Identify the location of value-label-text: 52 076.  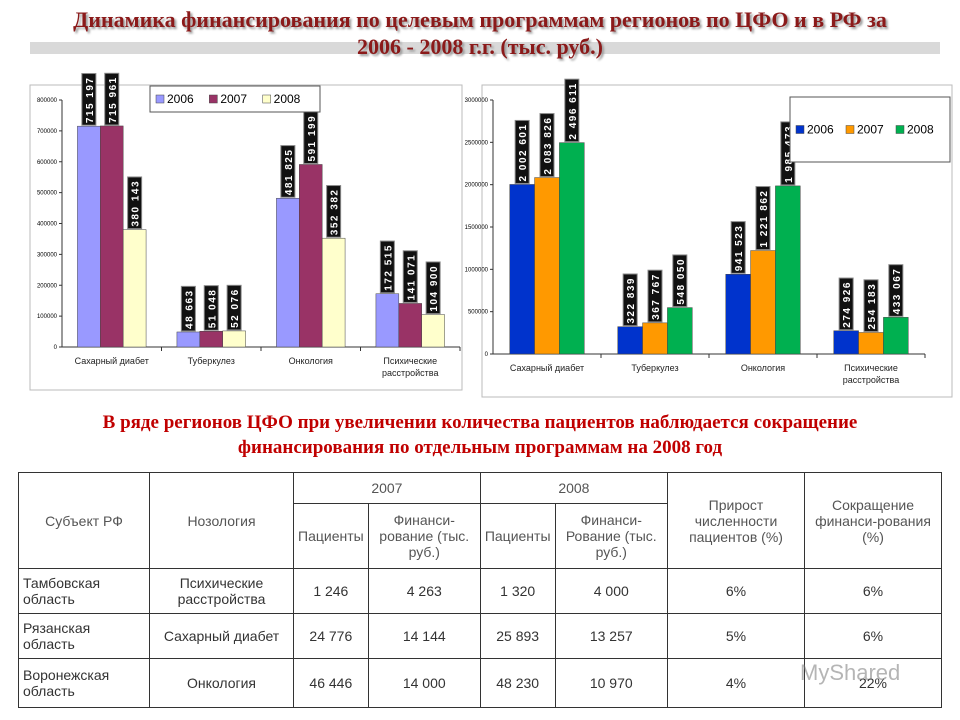
(235, 308).